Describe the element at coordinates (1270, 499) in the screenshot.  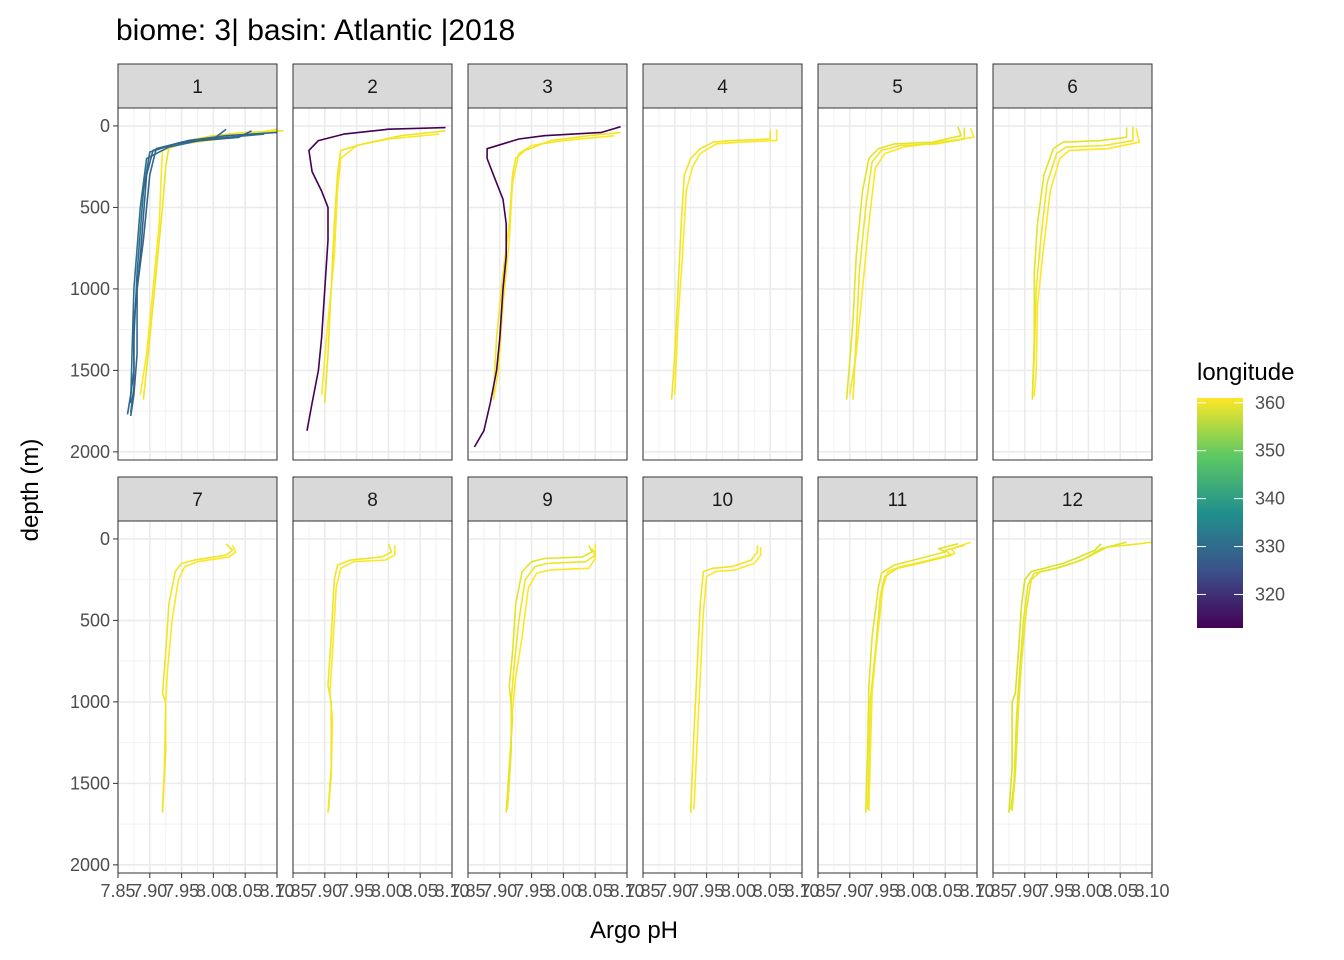
I see `legend-tick-label: 340` at that location.